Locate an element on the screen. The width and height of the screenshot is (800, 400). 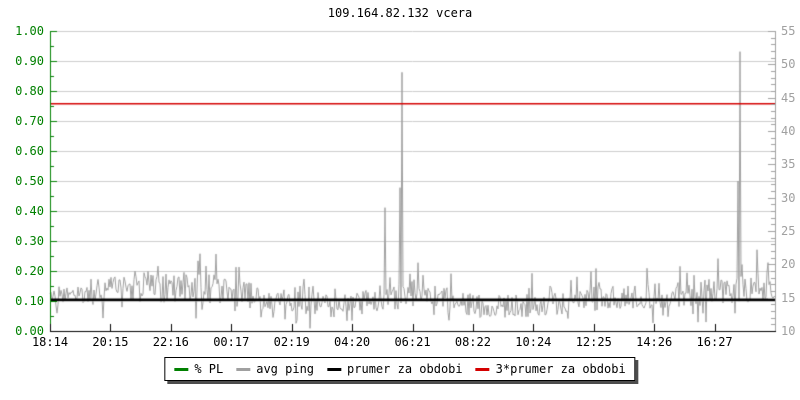
y-axis-left-tick-label: 0.10 is located at coordinates (29, 301).